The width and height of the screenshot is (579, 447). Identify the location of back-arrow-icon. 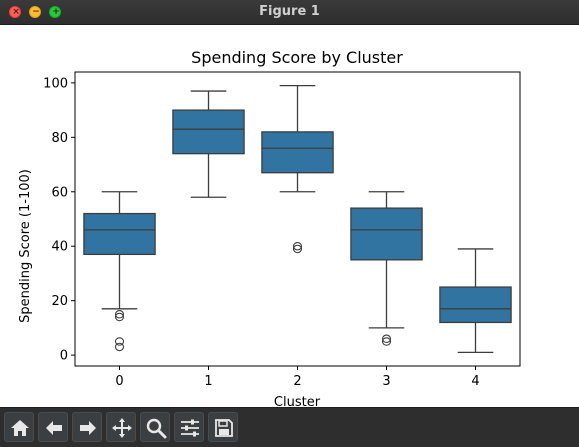
(54, 428).